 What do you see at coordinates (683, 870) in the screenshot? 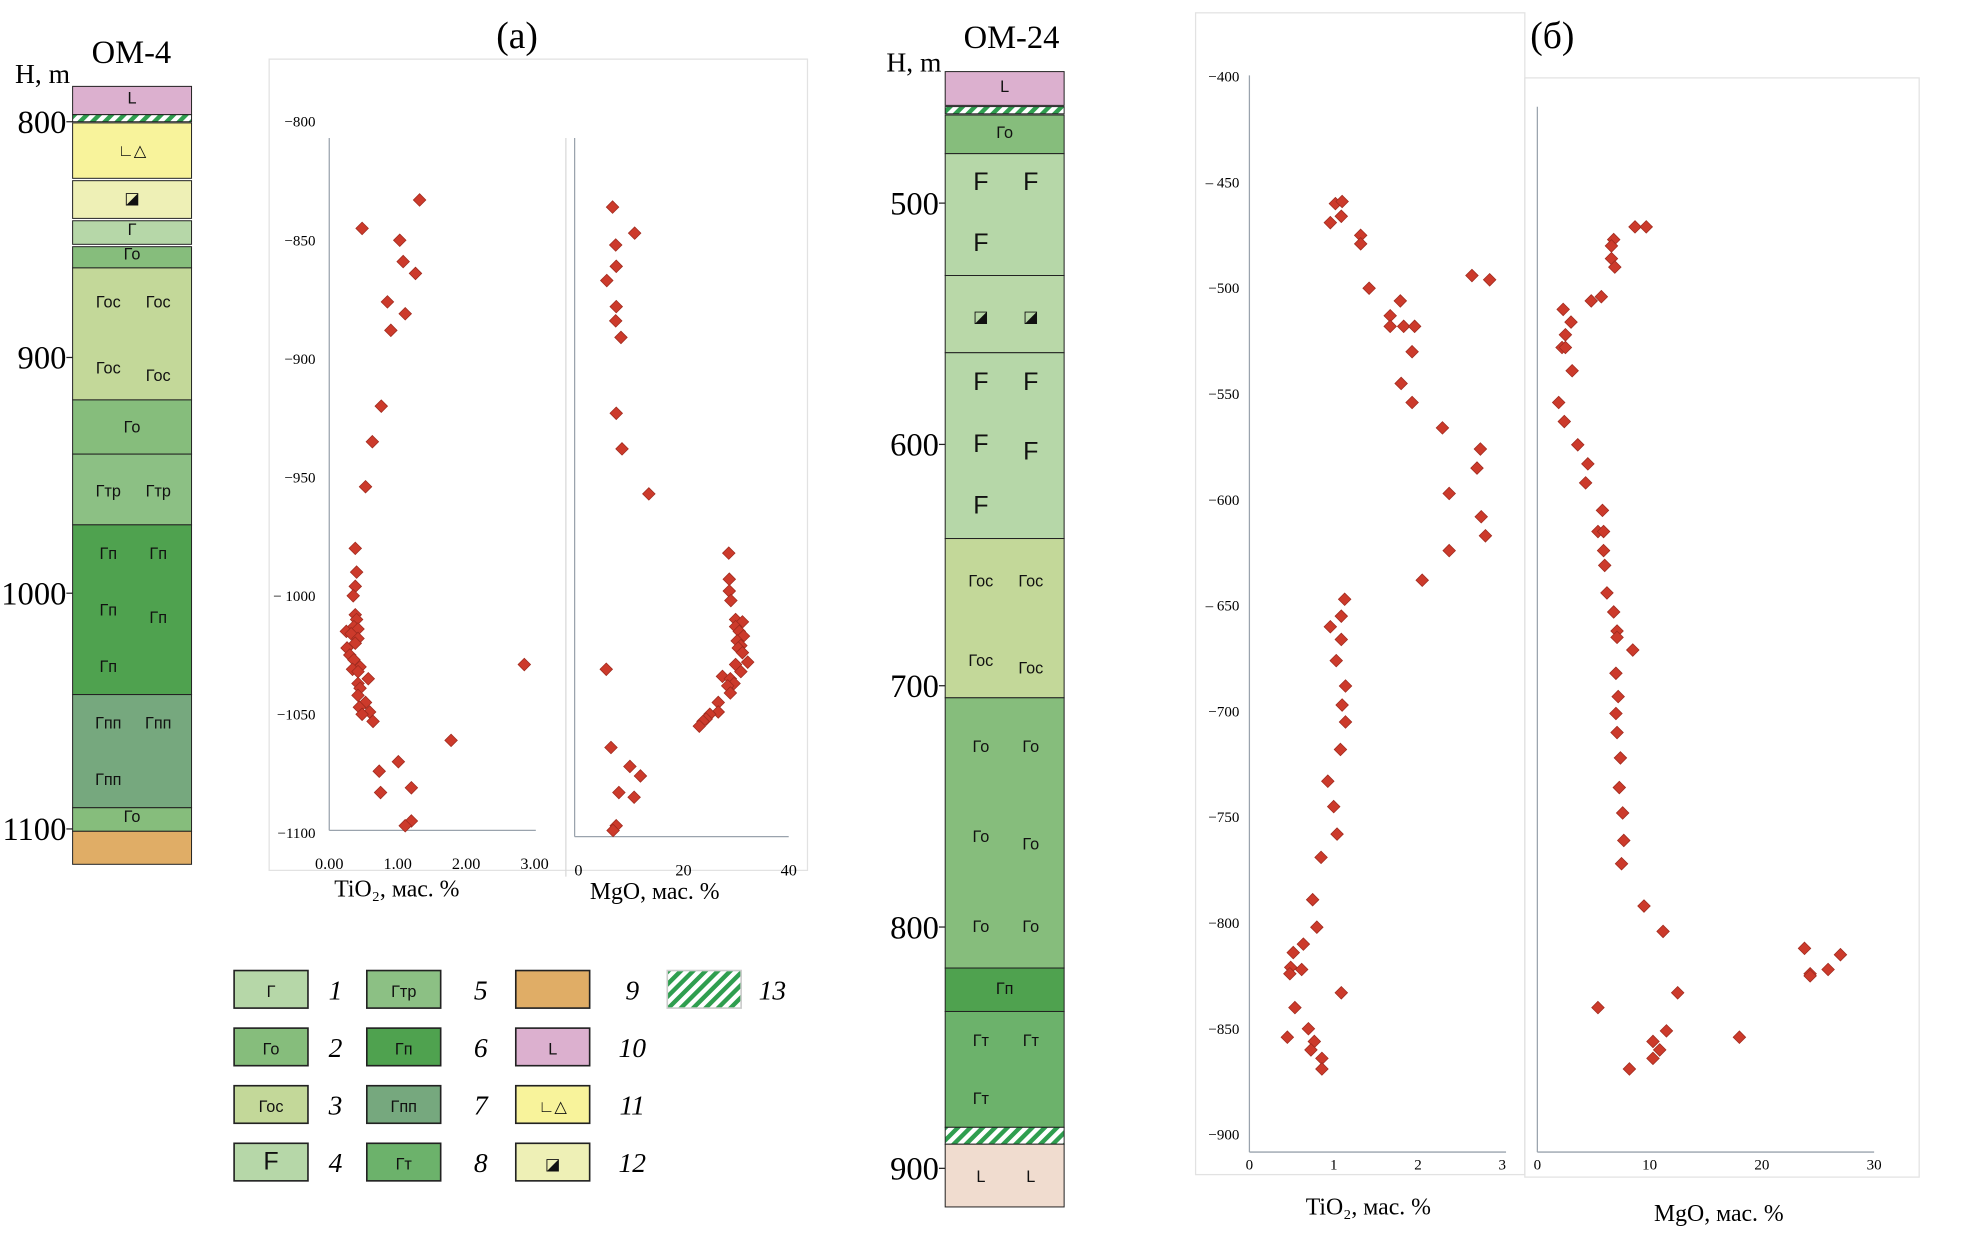
I see `x-tick-label: 20` at bounding box center [683, 870].